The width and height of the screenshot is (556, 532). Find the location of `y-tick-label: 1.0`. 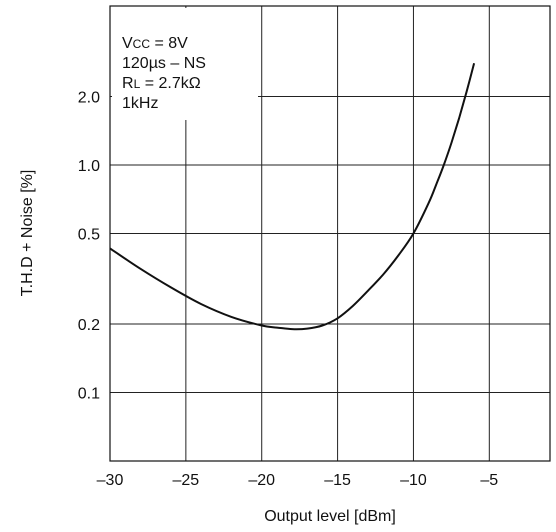

y-tick-label: 1.0 is located at coordinates (89, 166).